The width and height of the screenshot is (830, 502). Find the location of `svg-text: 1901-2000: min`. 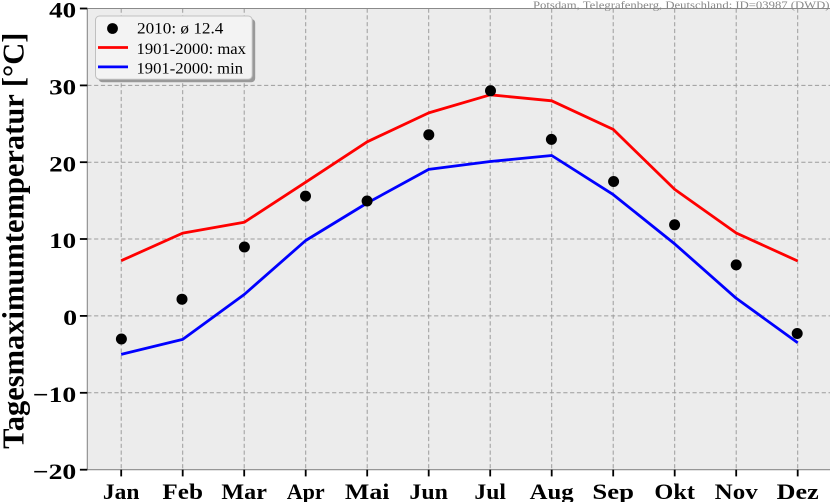

svg-text: 1901-2000: min is located at coordinates (190, 69).